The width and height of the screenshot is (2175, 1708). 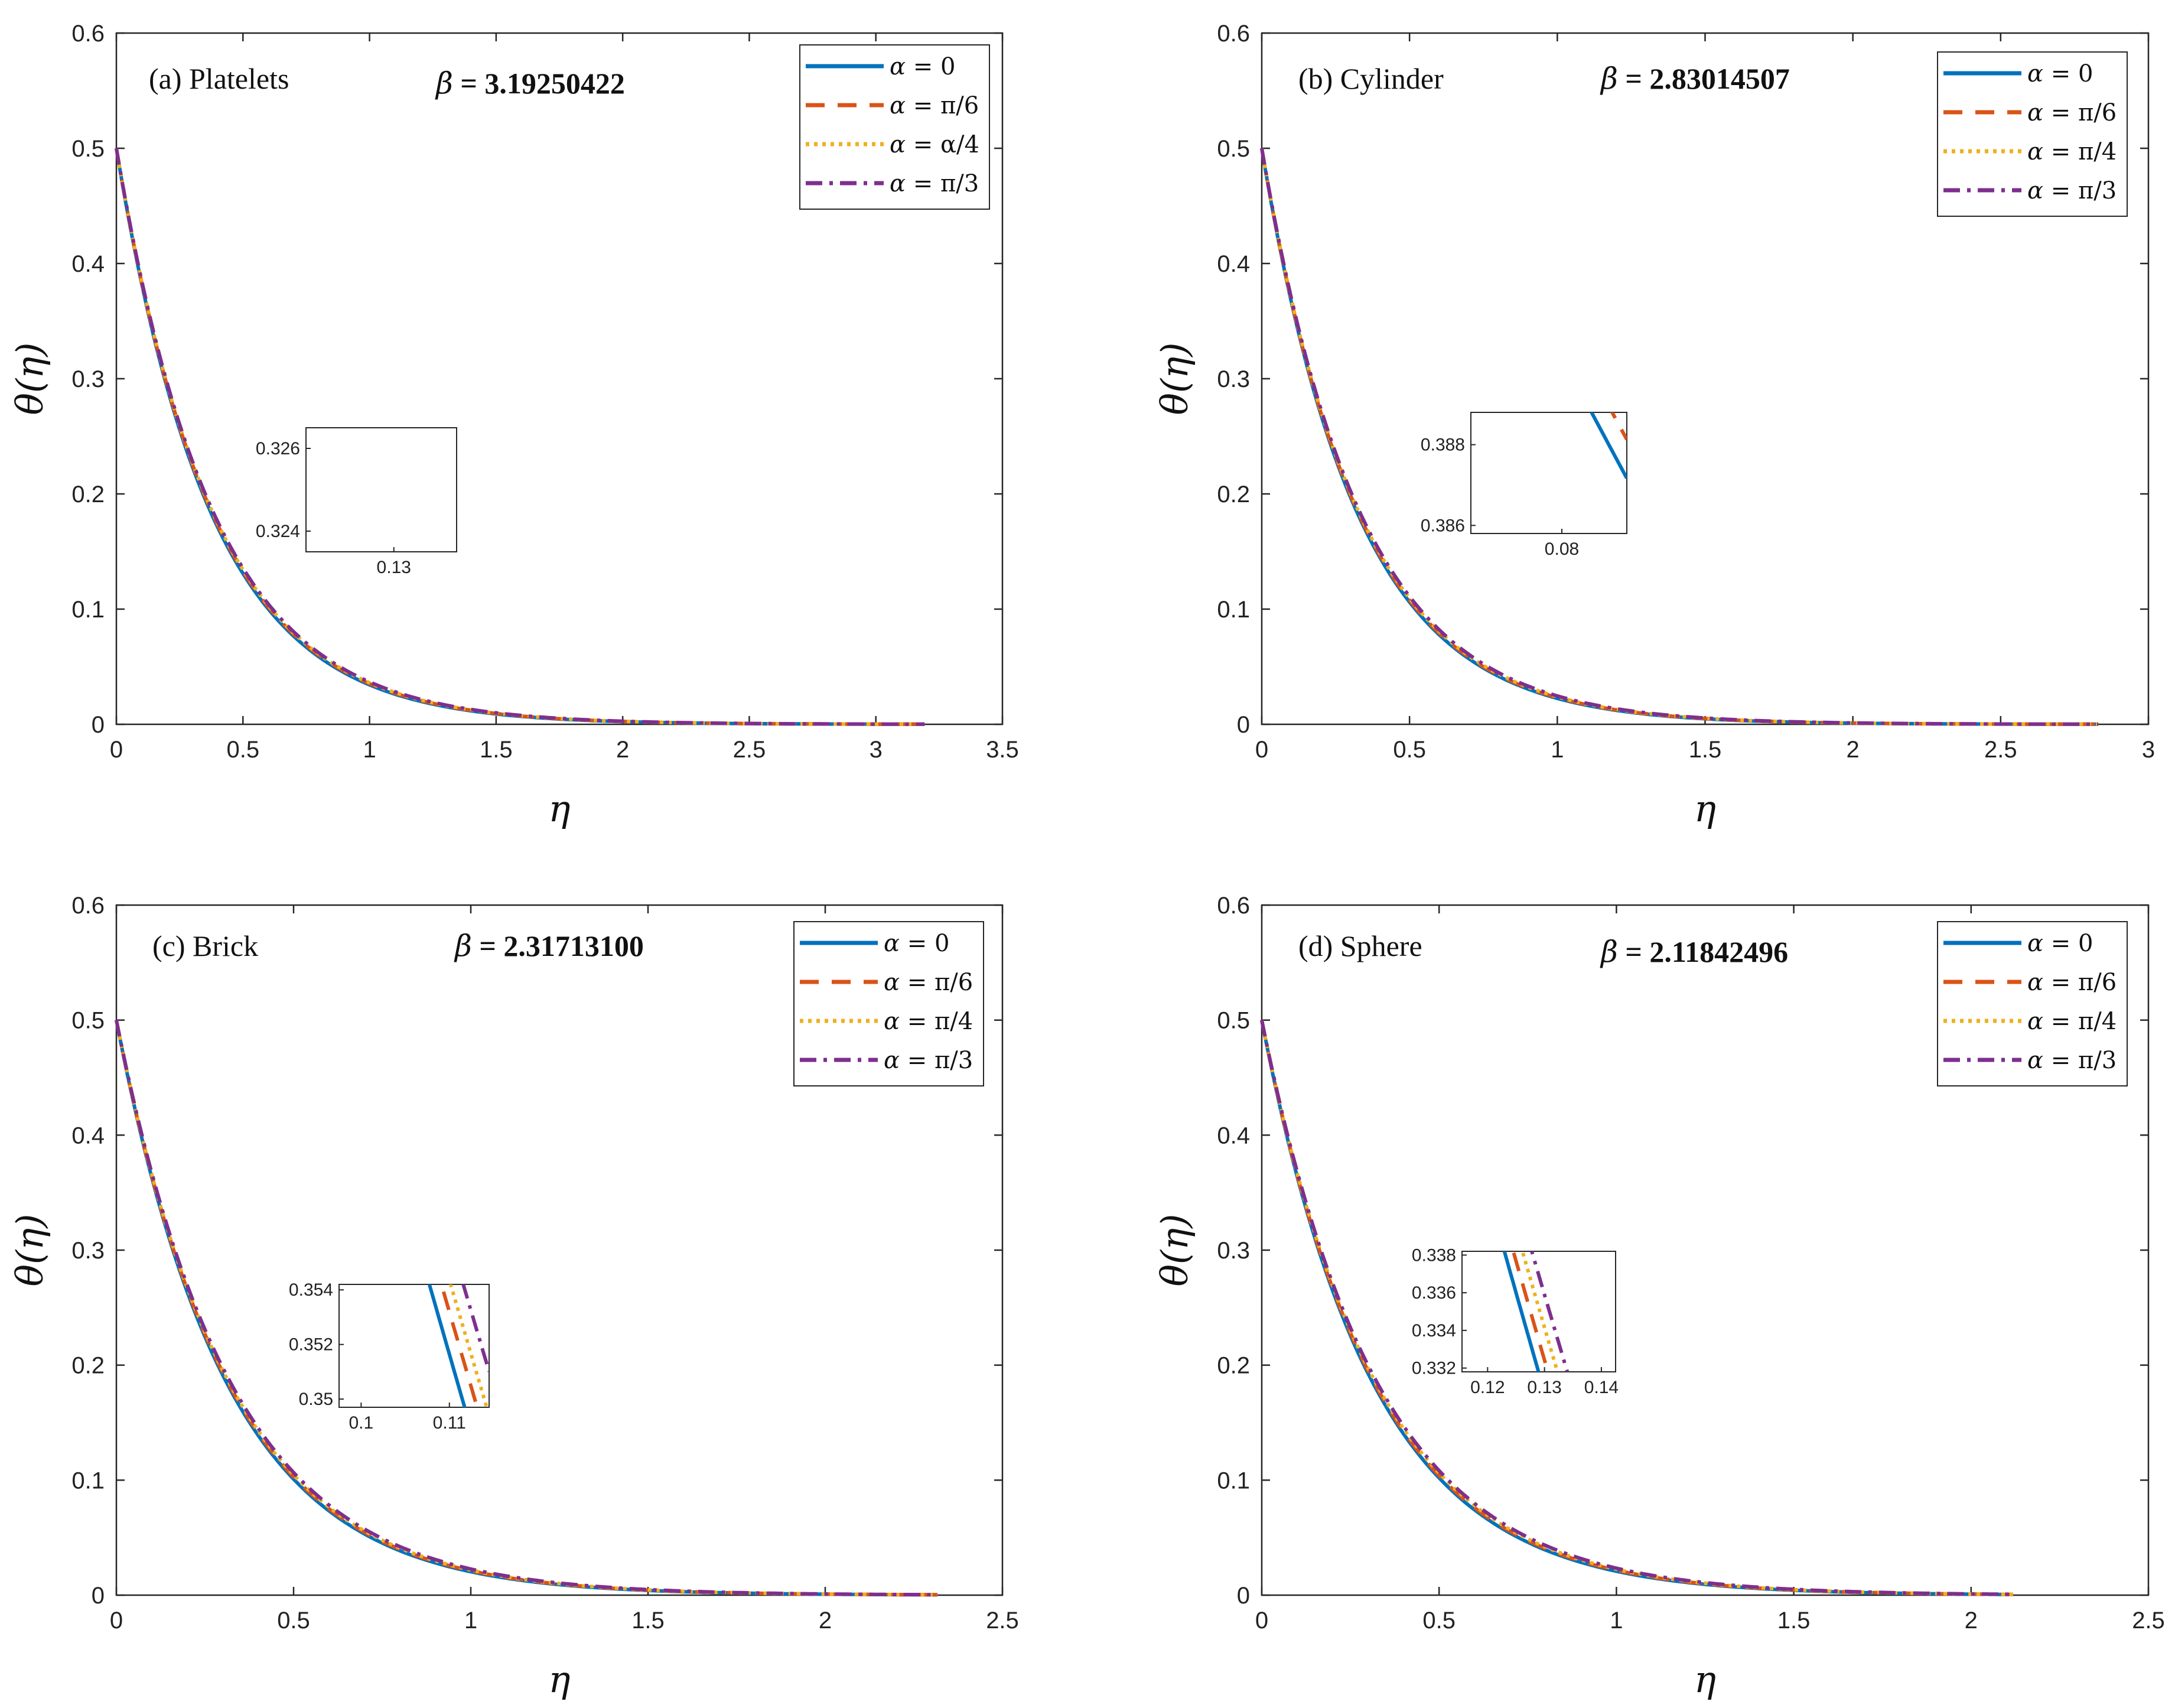 What do you see at coordinates (2097, 151) in the screenshot?
I see `legend-value: π/4` at bounding box center [2097, 151].